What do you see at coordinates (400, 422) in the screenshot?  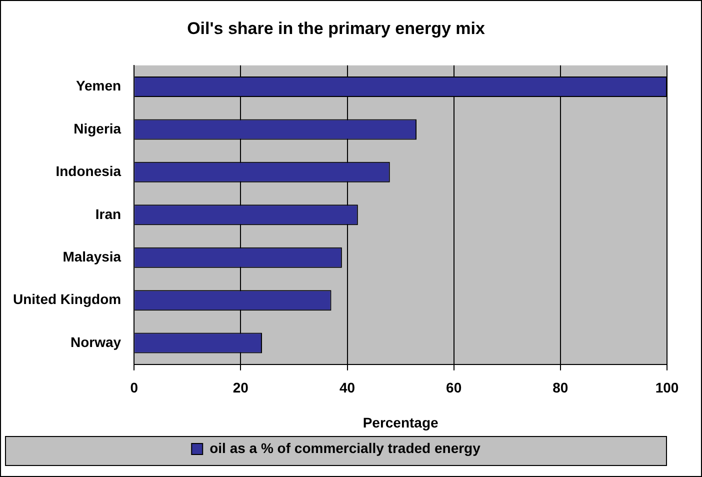 I see `x-axis-title: Percentage` at bounding box center [400, 422].